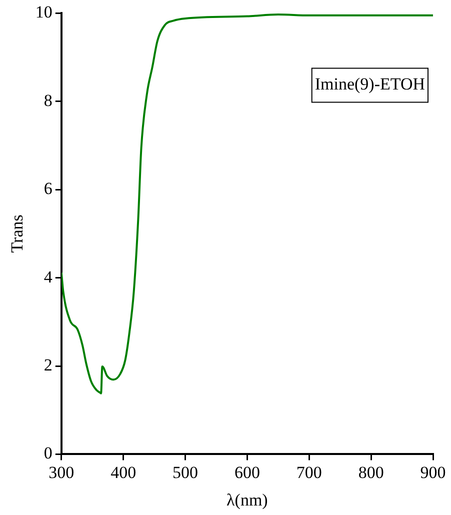 This screenshot has height=515, width=451. Describe the element at coordinates (433, 472) in the screenshot. I see `x-tick-label: 900` at that location.